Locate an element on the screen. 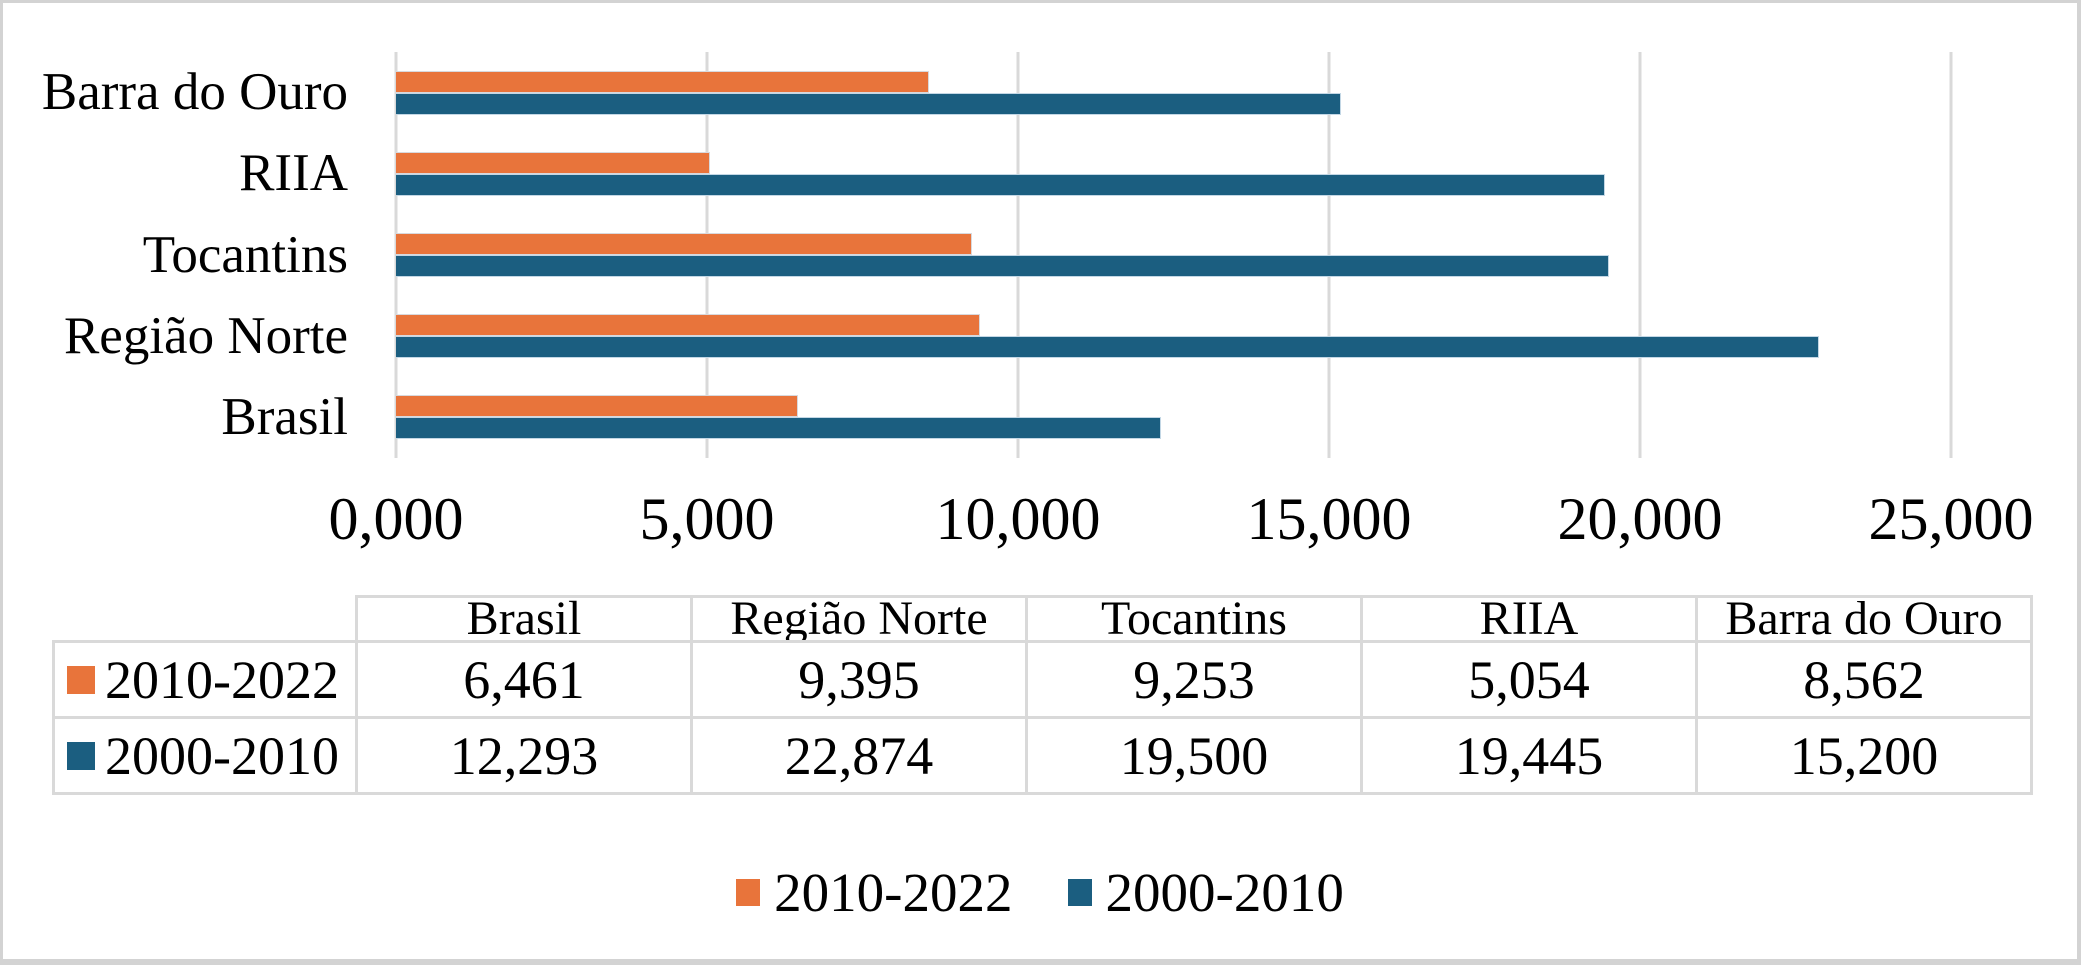  table-column-header: Barra do Ouro is located at coordinates (1865, 619).